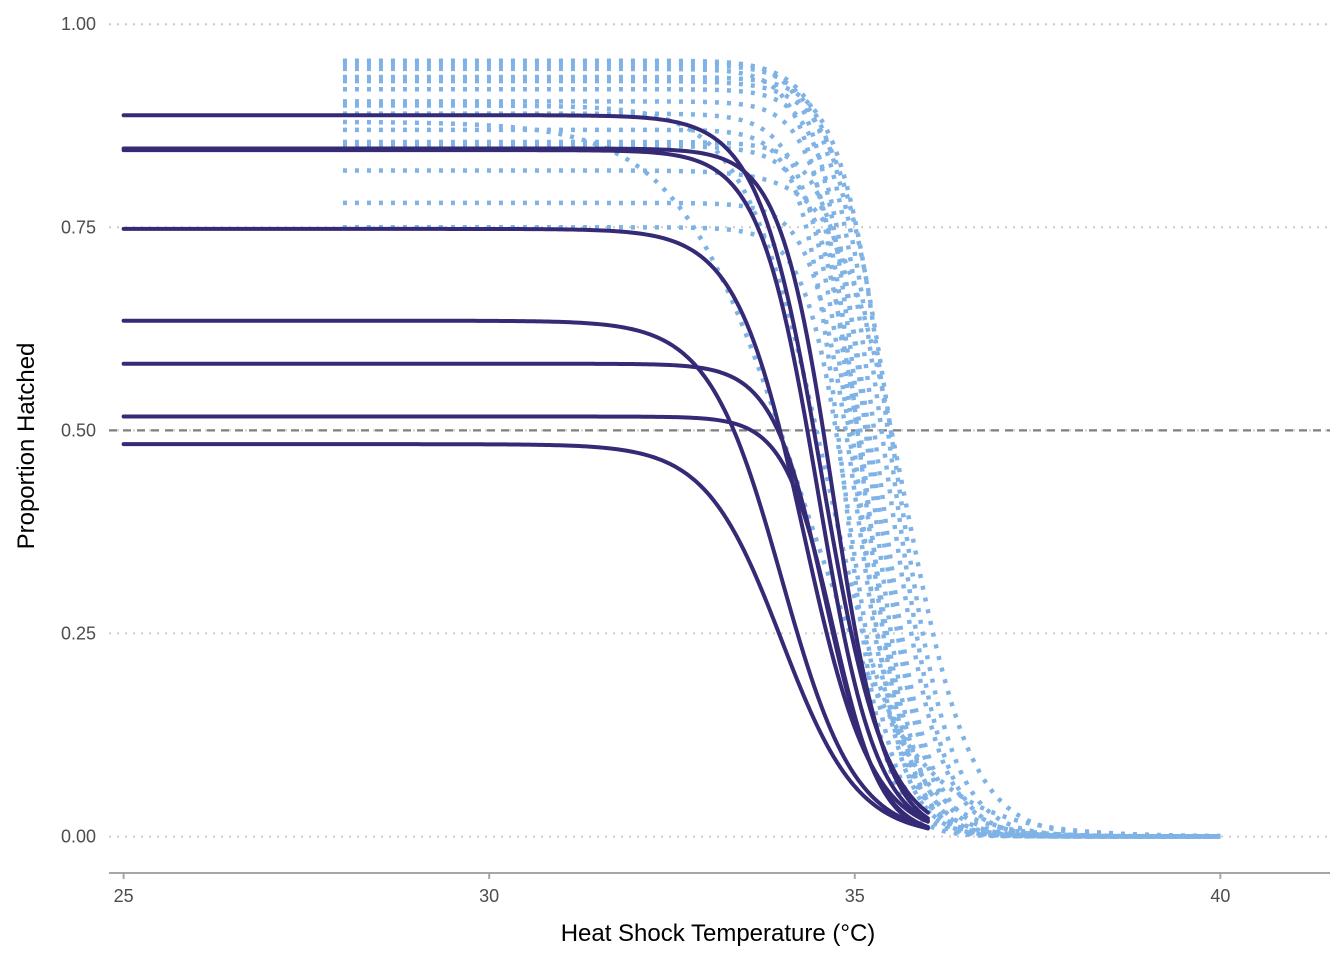 The image size is (1344, 960). What do you see at coordinates (78, 836) in the screenshot?
I see `y-tick-label: 0.00` at bounding box center [78, 836].